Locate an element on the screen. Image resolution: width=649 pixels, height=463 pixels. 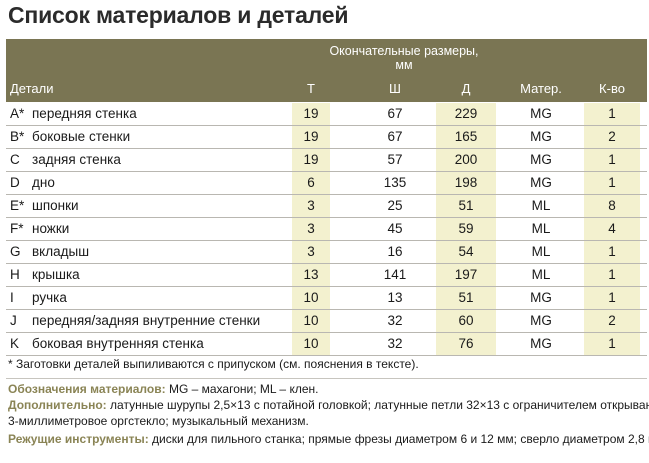
cell-material: ML is located at coordinates (541, 228).